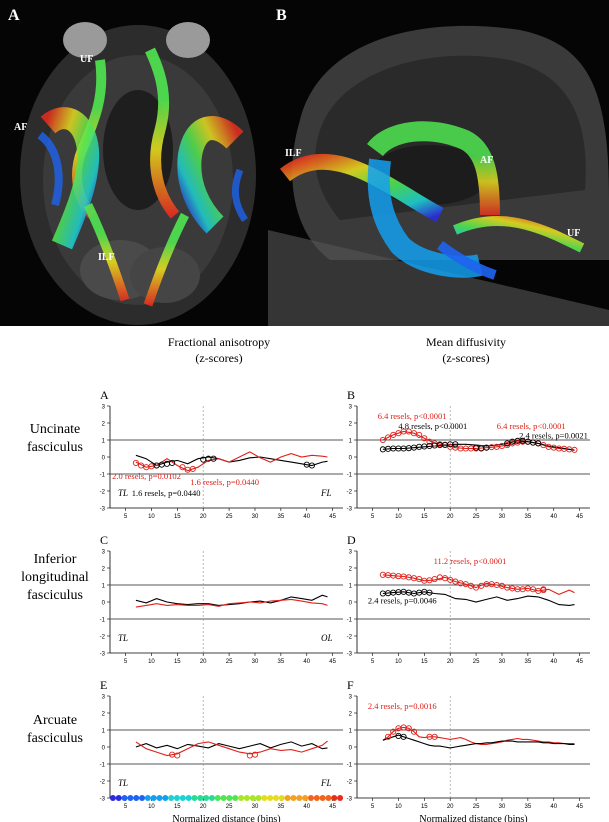 The width and height of the screenshot is (609, 822). Describe the element at coordinates (151, 807) in the screenshot. I see `x-tick-label: 10` at that location.